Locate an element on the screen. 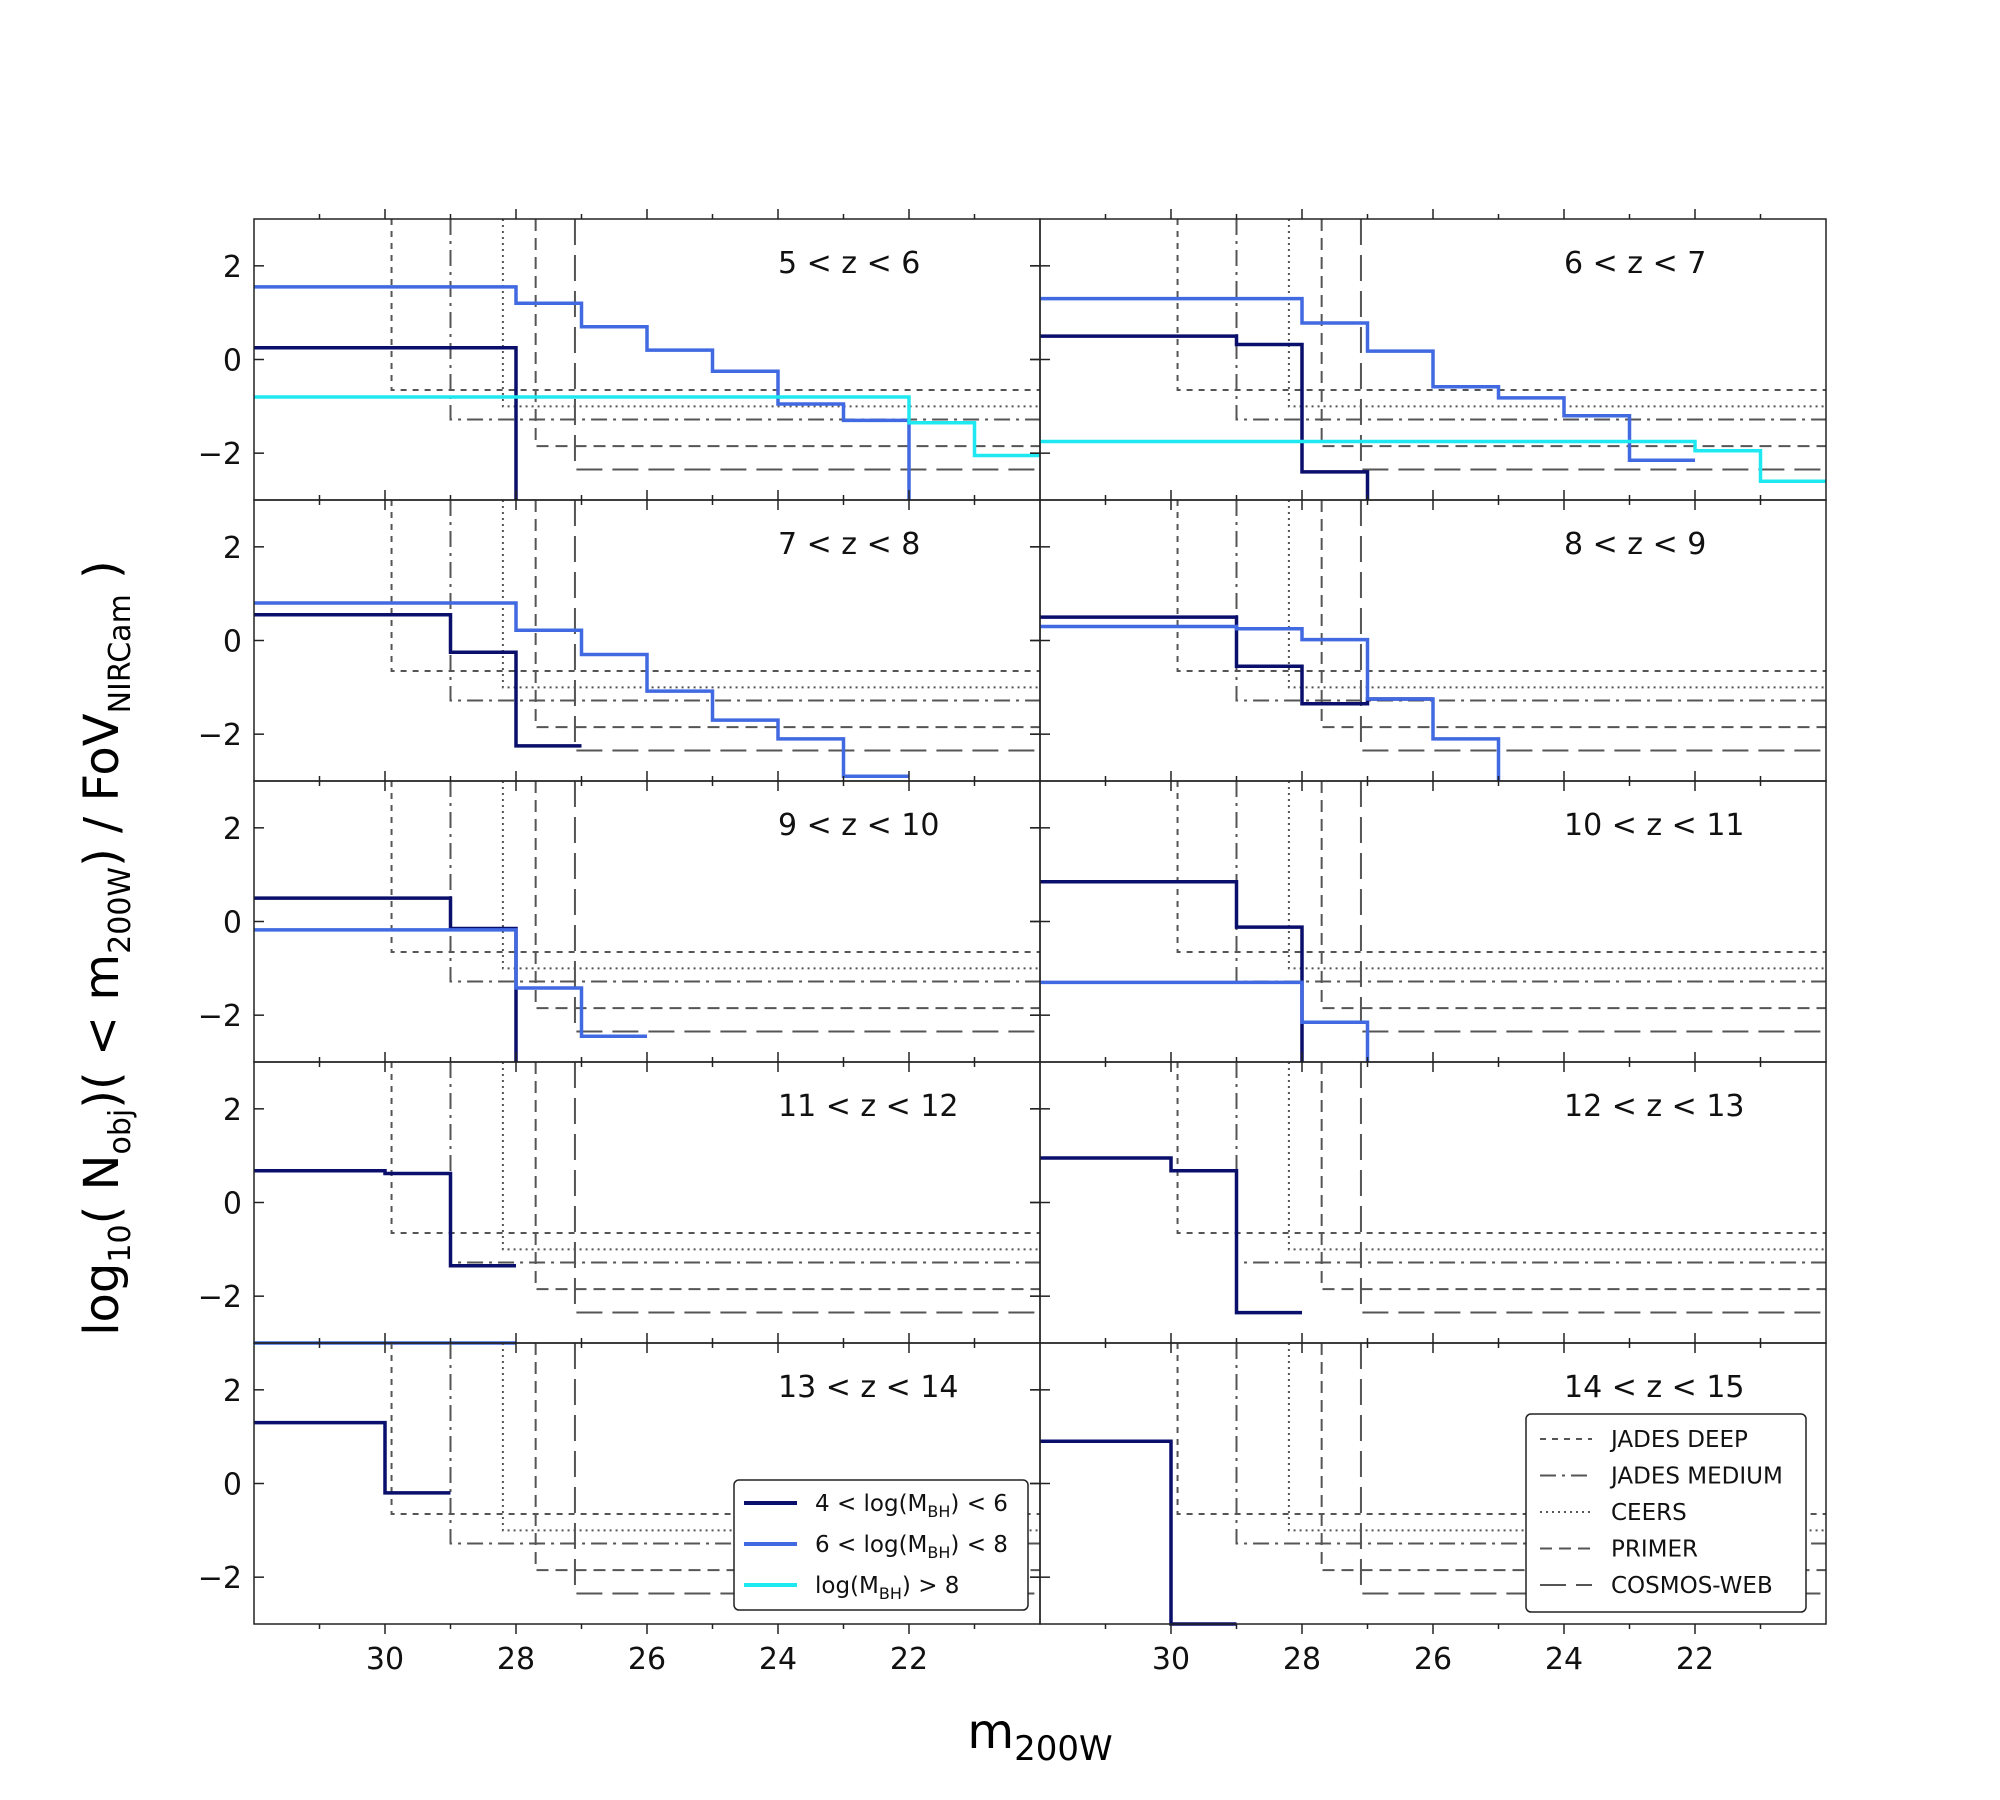 The height and width of the screenshot is (1800, 2000). panel-redshift-label: 13 < z < 14 is located at coordinates (868, 1387).